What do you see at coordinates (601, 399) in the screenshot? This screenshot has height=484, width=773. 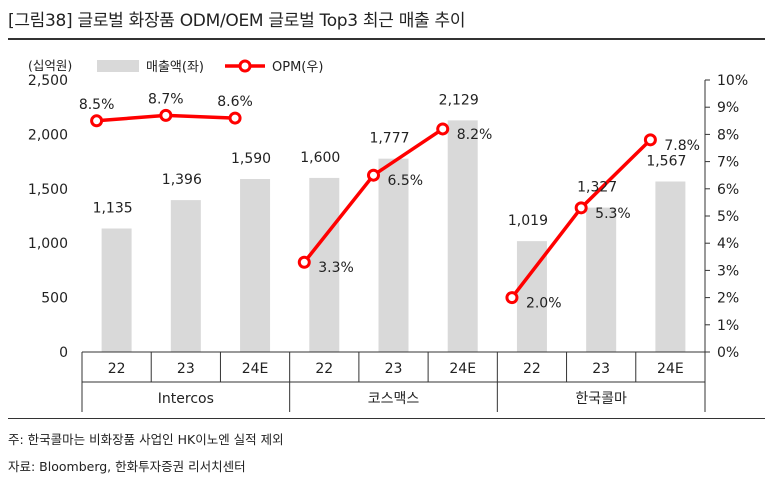 I see `group-label: 한국콜마` at bounding box center [601, 399].